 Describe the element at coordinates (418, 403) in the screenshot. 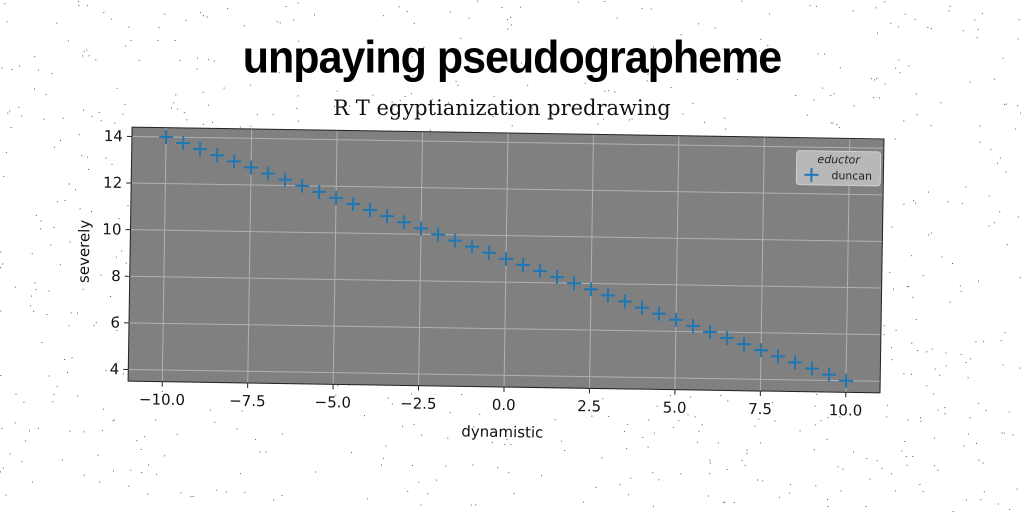

I see `x-tick-label: −2.5` at that location.